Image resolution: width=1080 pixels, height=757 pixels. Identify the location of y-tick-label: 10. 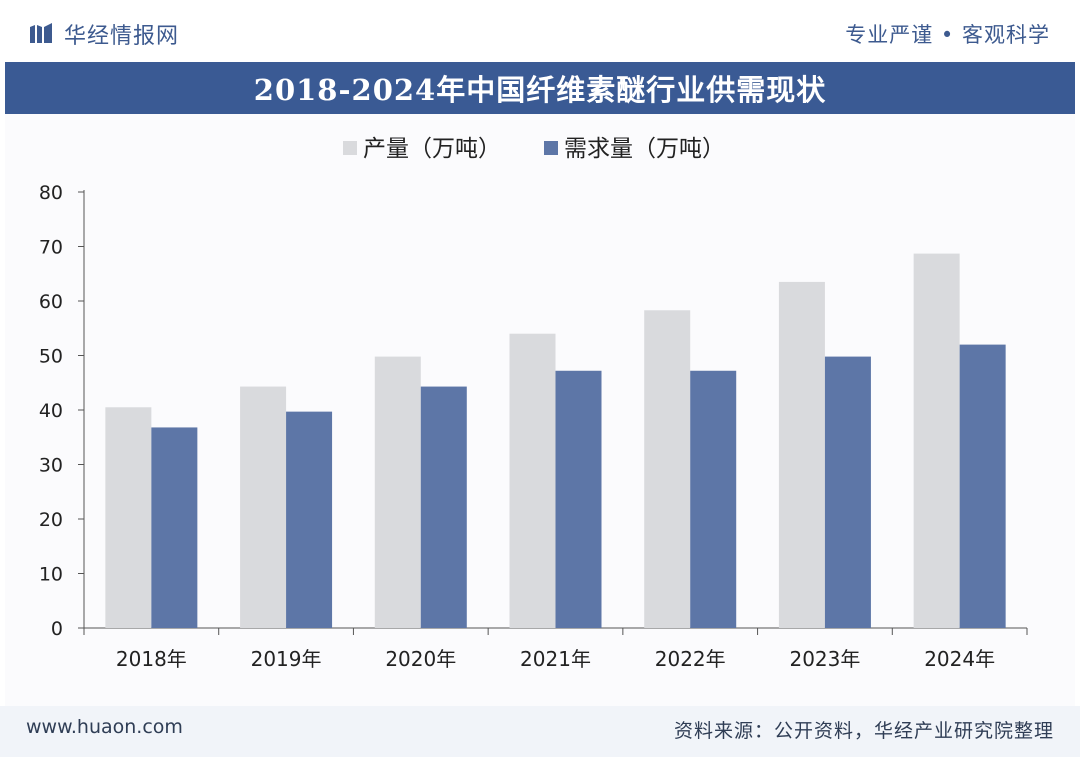
(51, 575).